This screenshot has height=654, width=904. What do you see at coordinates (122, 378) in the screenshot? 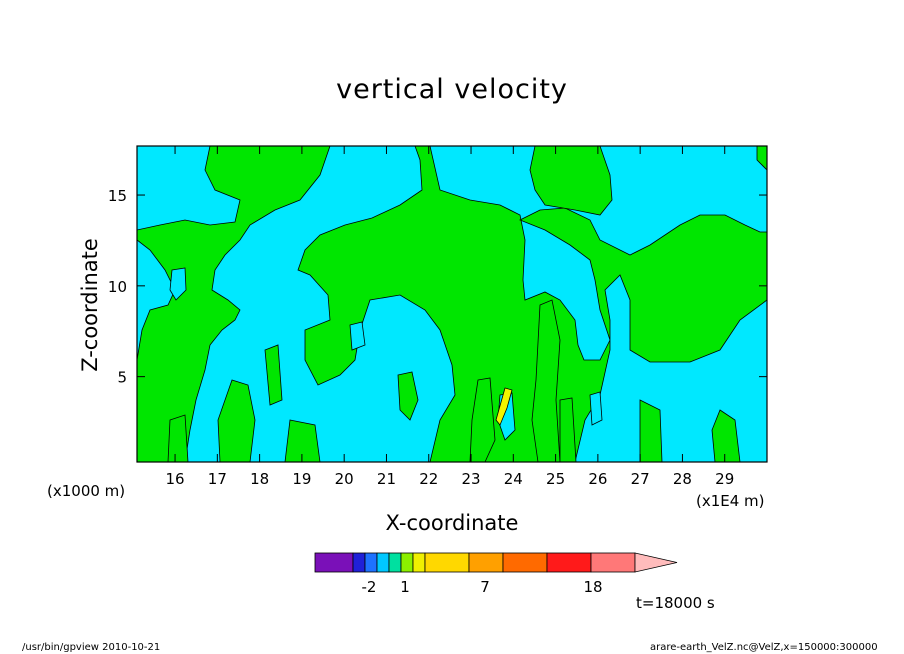
I see `y-tick-label: 5` at bounding box center [122, 378].